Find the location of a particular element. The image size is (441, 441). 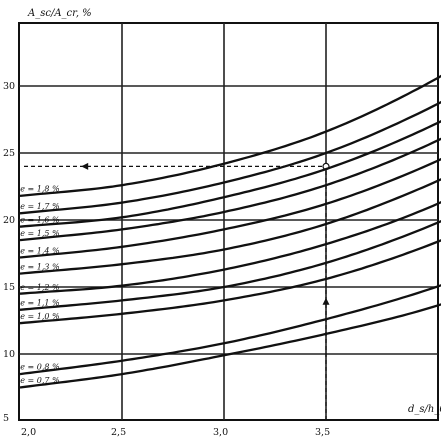

y-tick-labels: 5 10 15 20 25 30 is located at coordinates (9, 252).